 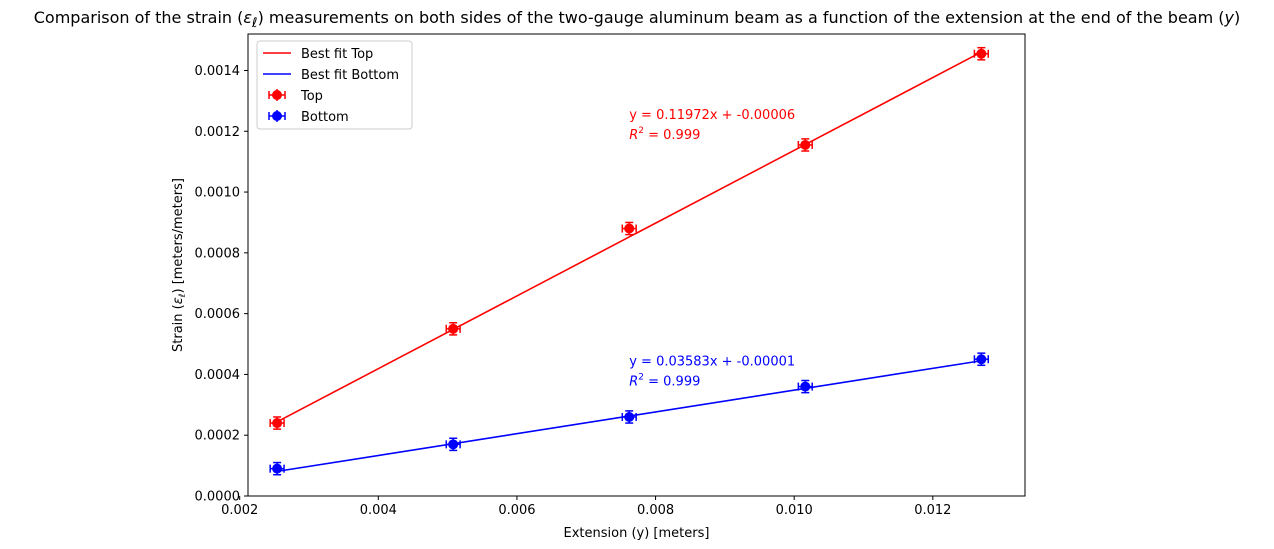 I want to click on y-label-prefix: Strain (, so click(x=178, y=328).